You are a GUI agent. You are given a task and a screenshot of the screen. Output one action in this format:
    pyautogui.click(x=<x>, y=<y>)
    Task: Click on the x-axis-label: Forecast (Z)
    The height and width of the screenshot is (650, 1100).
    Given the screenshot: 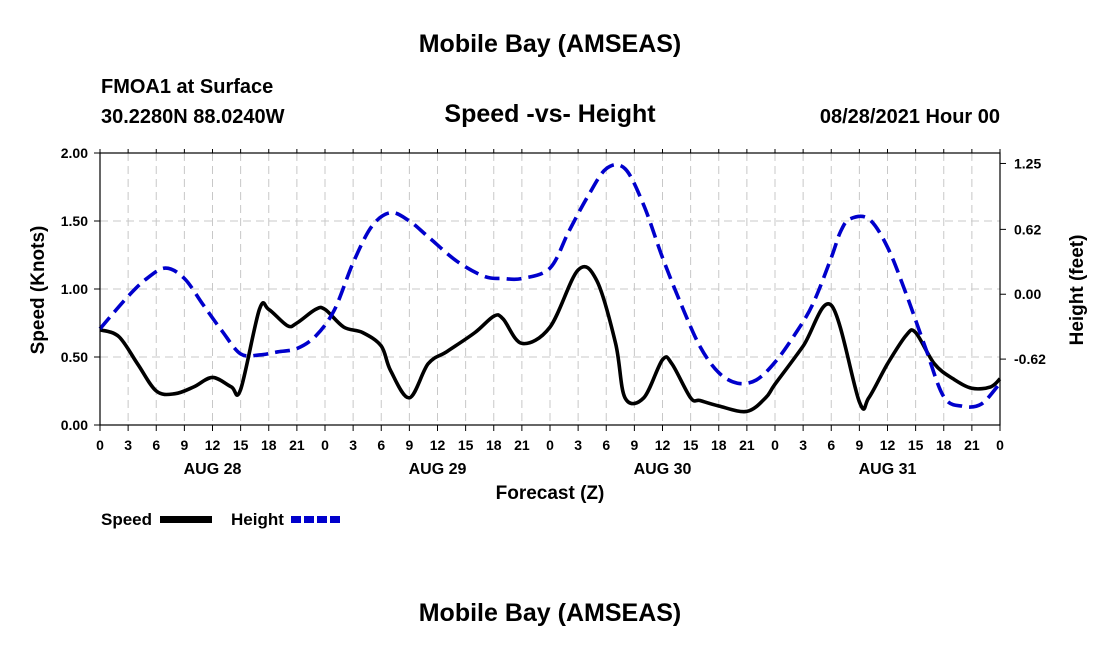 What is the action you would take?
    pyautogui.click(x=550, y=493)
    